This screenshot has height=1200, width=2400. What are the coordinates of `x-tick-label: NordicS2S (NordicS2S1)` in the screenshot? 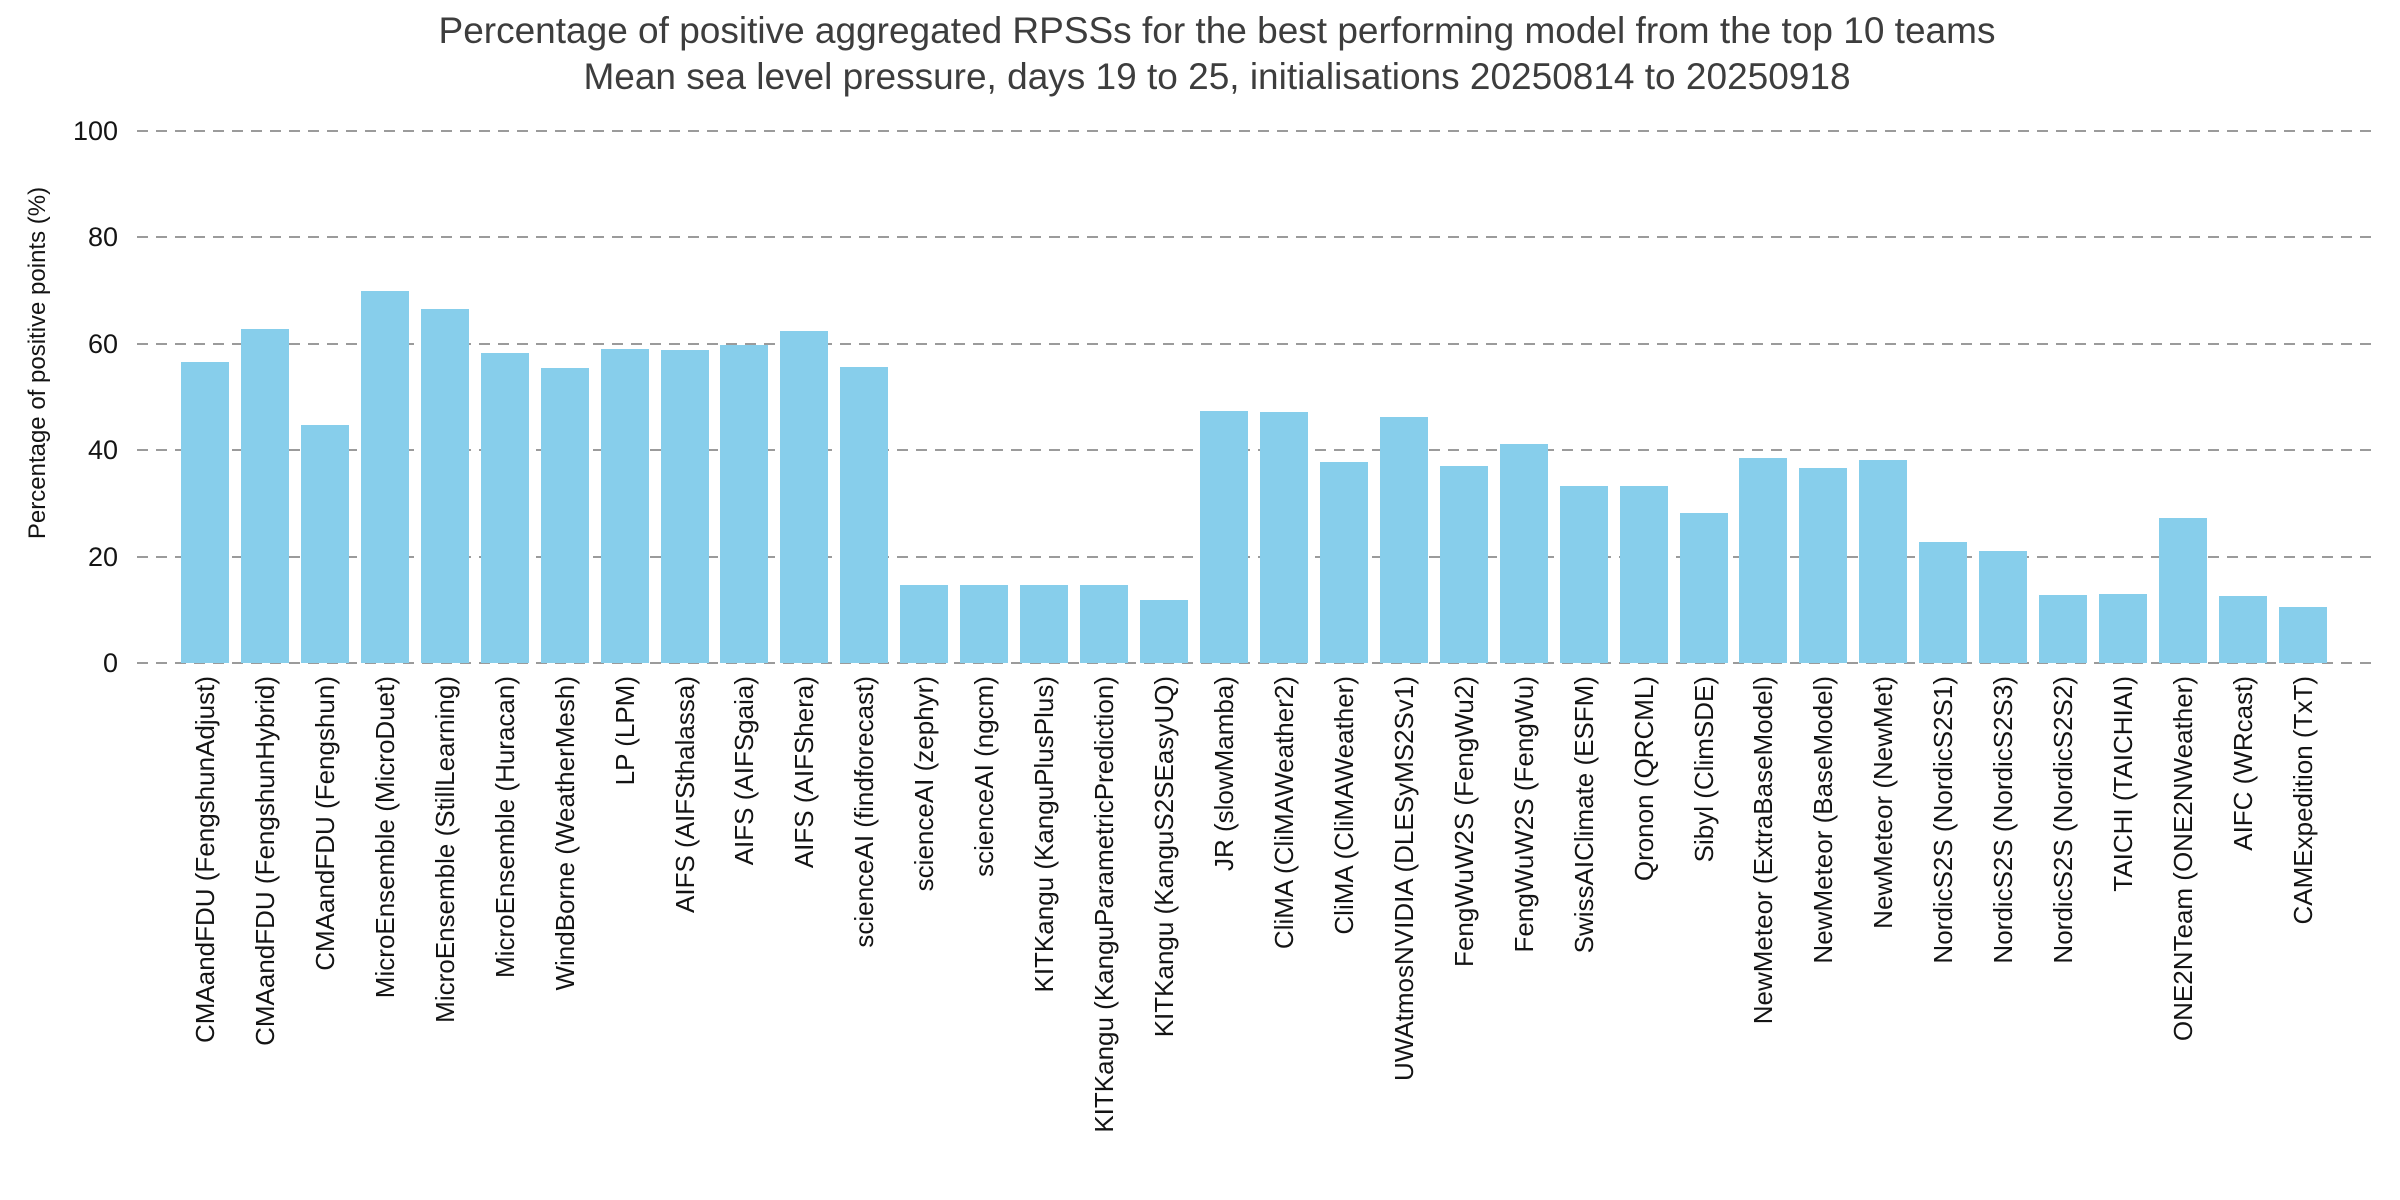 It's located at (1943, 820).